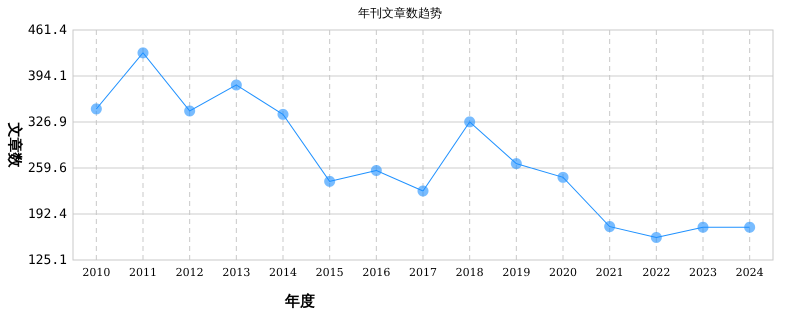 The height and width of the screenshot is (330, 798). What do you see at coordinates (423, 272) in the screenshot?
I see `x-tick-label: 2017` at bounding box center [423, 272].